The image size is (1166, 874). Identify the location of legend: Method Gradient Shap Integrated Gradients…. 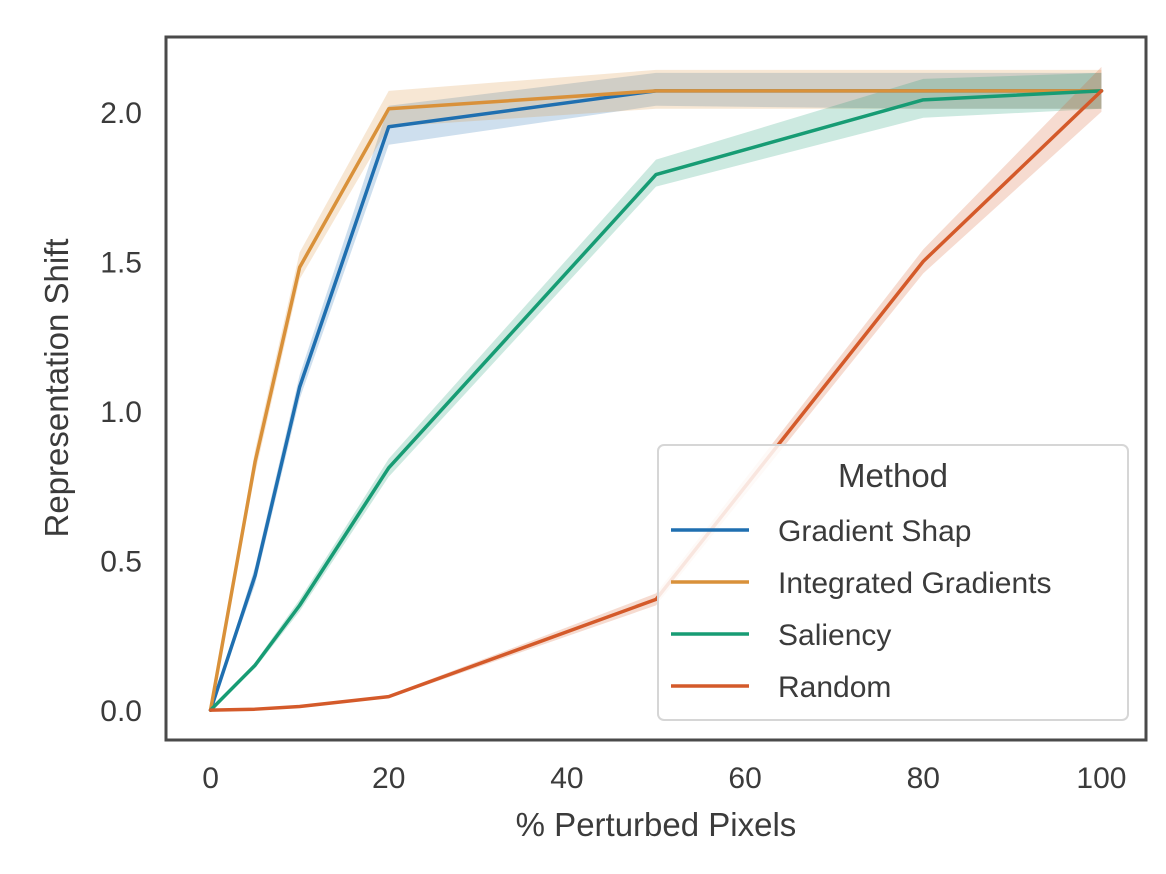
(893, 582).